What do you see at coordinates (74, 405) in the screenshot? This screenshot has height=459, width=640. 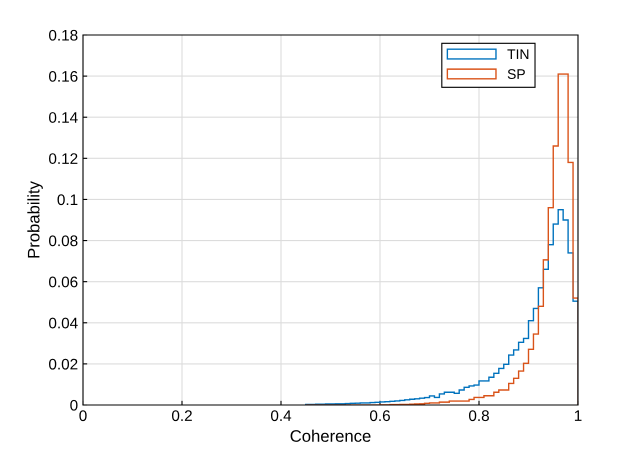 I see `y-tick-label: 0` at bounding box center [74, 405].